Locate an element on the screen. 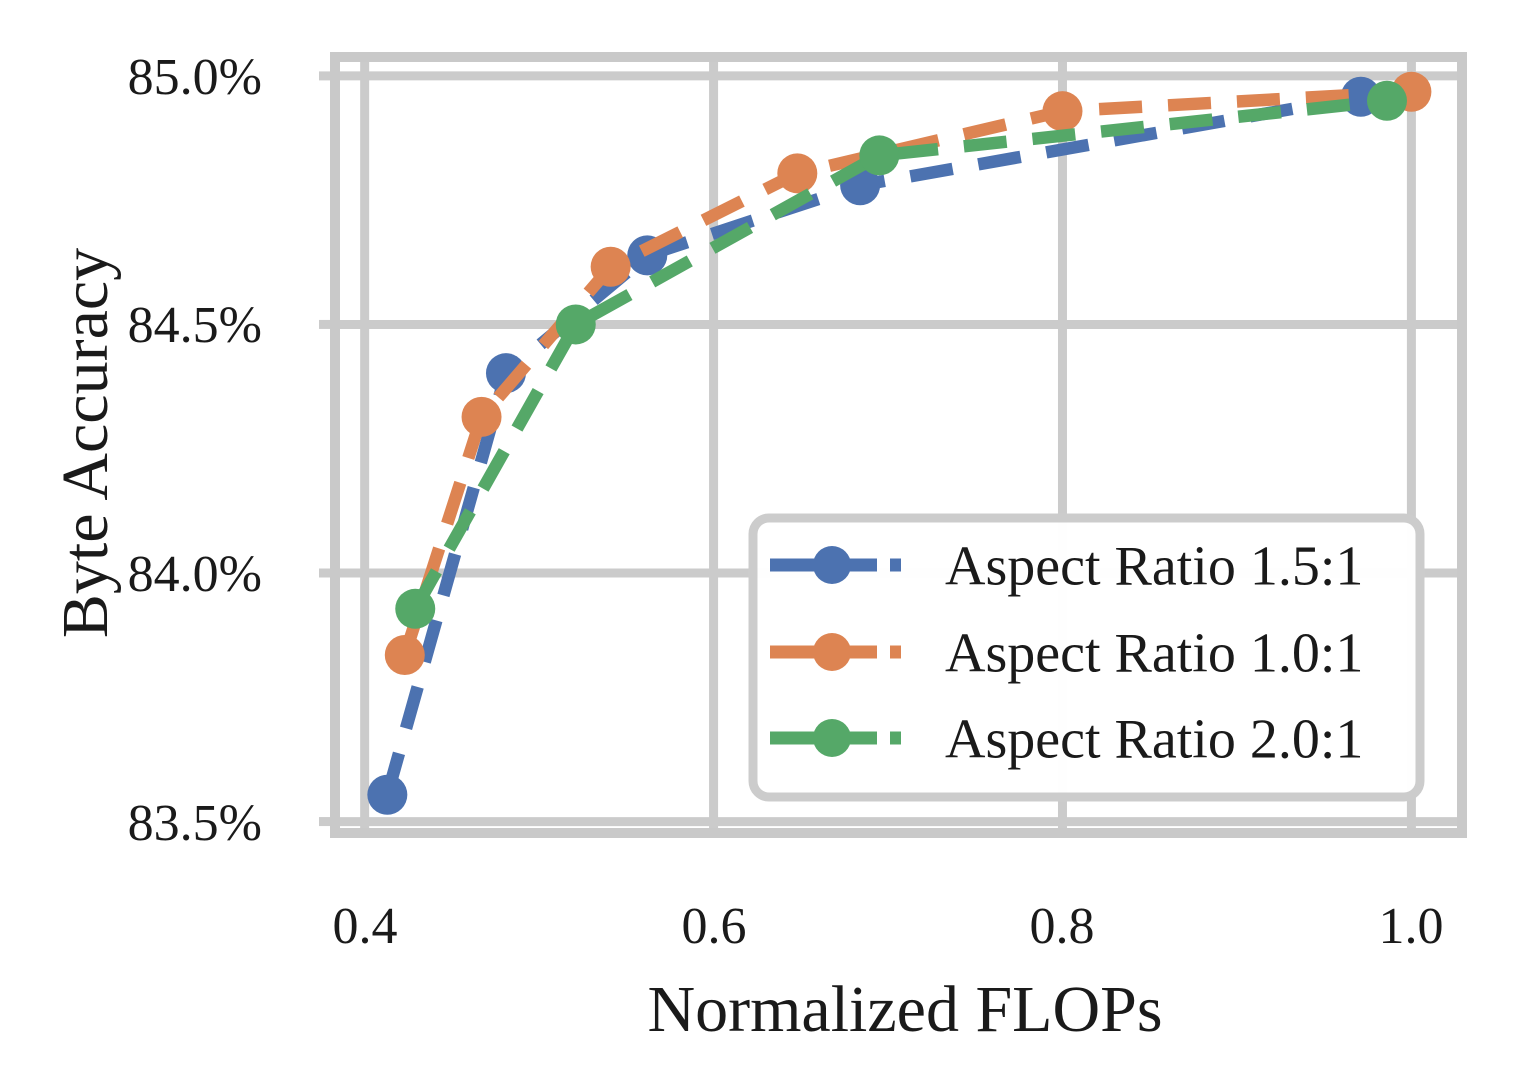  y-tick-label: 84.0% is located at coordinates (195, 574).